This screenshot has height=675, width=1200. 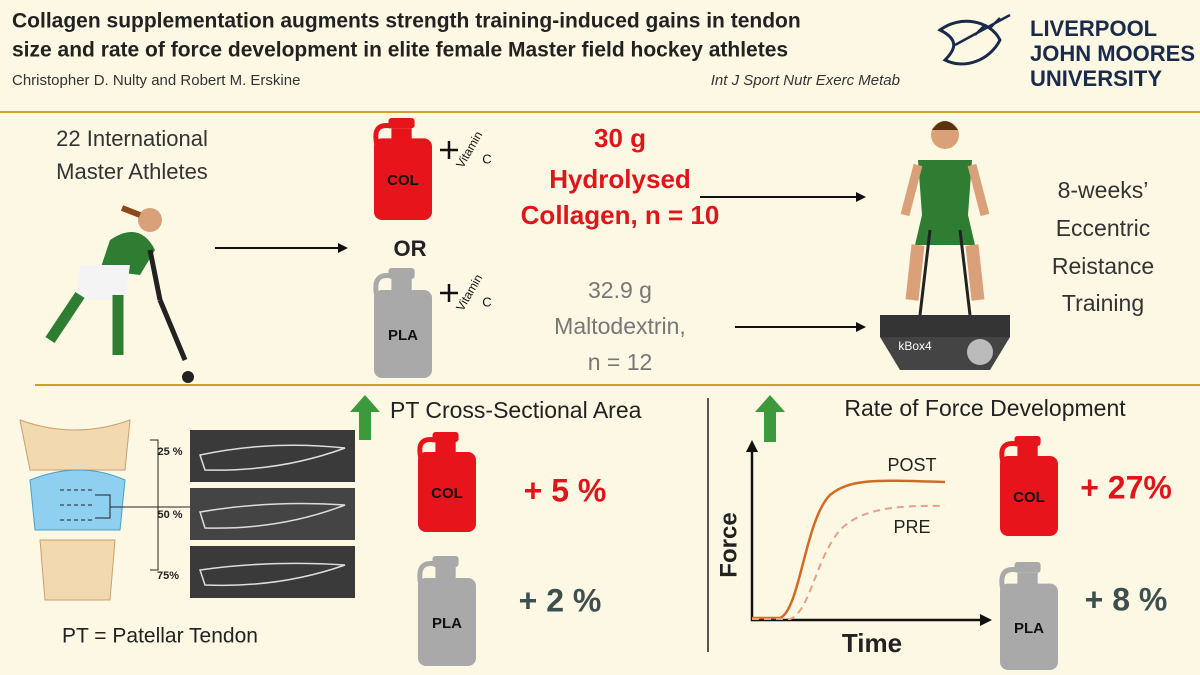 What do you see at coordinates (1103, 303) in the screenshot?
I see `training: Training` at bounding box center [1103, 303].